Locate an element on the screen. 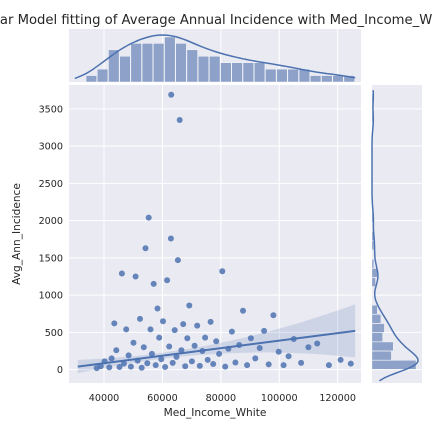  x-tick-label: 60000 is located at coordinates (162, 398).